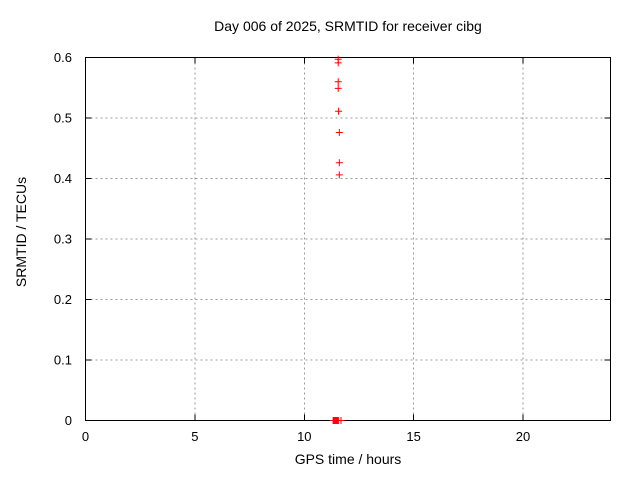 The width and height of the screenshot is (640, 480). What do you see at coordinates (85, 436) in the screenshot?
I see `x-tick-label: 0` at bounding box center [85, 436].